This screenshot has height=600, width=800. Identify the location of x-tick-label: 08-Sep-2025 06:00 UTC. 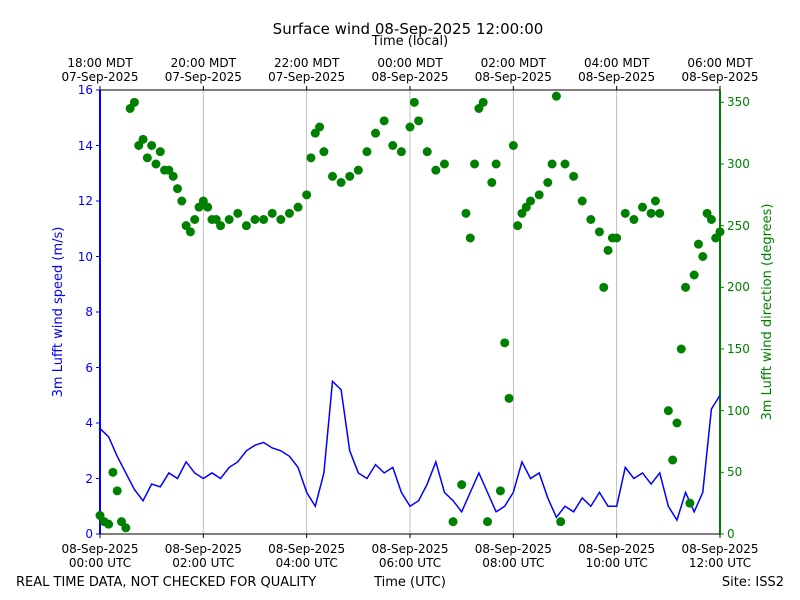
(410, 556).